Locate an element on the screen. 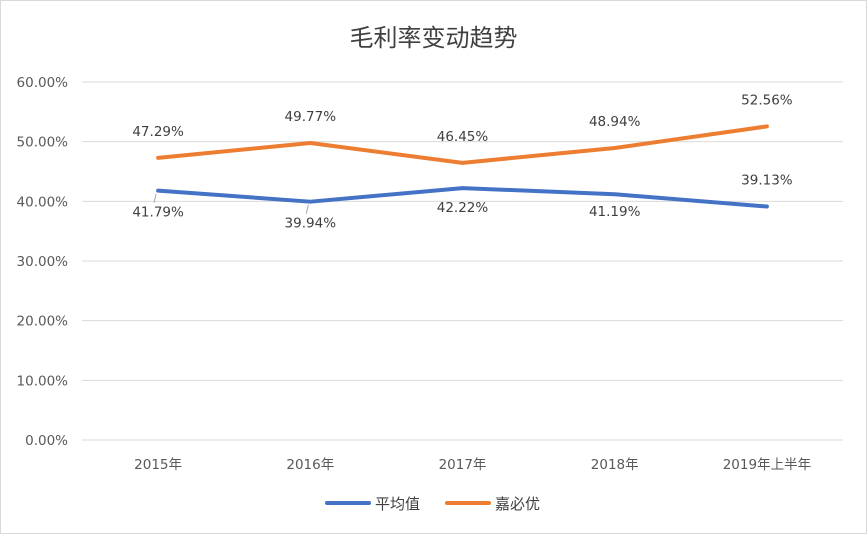  data-label: 47.29% is located at coordinates (158, 132).